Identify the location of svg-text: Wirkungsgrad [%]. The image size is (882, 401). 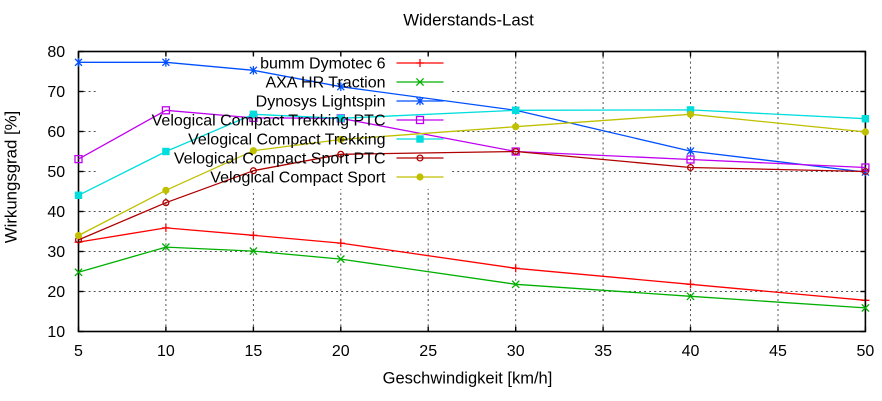
(11, 177).